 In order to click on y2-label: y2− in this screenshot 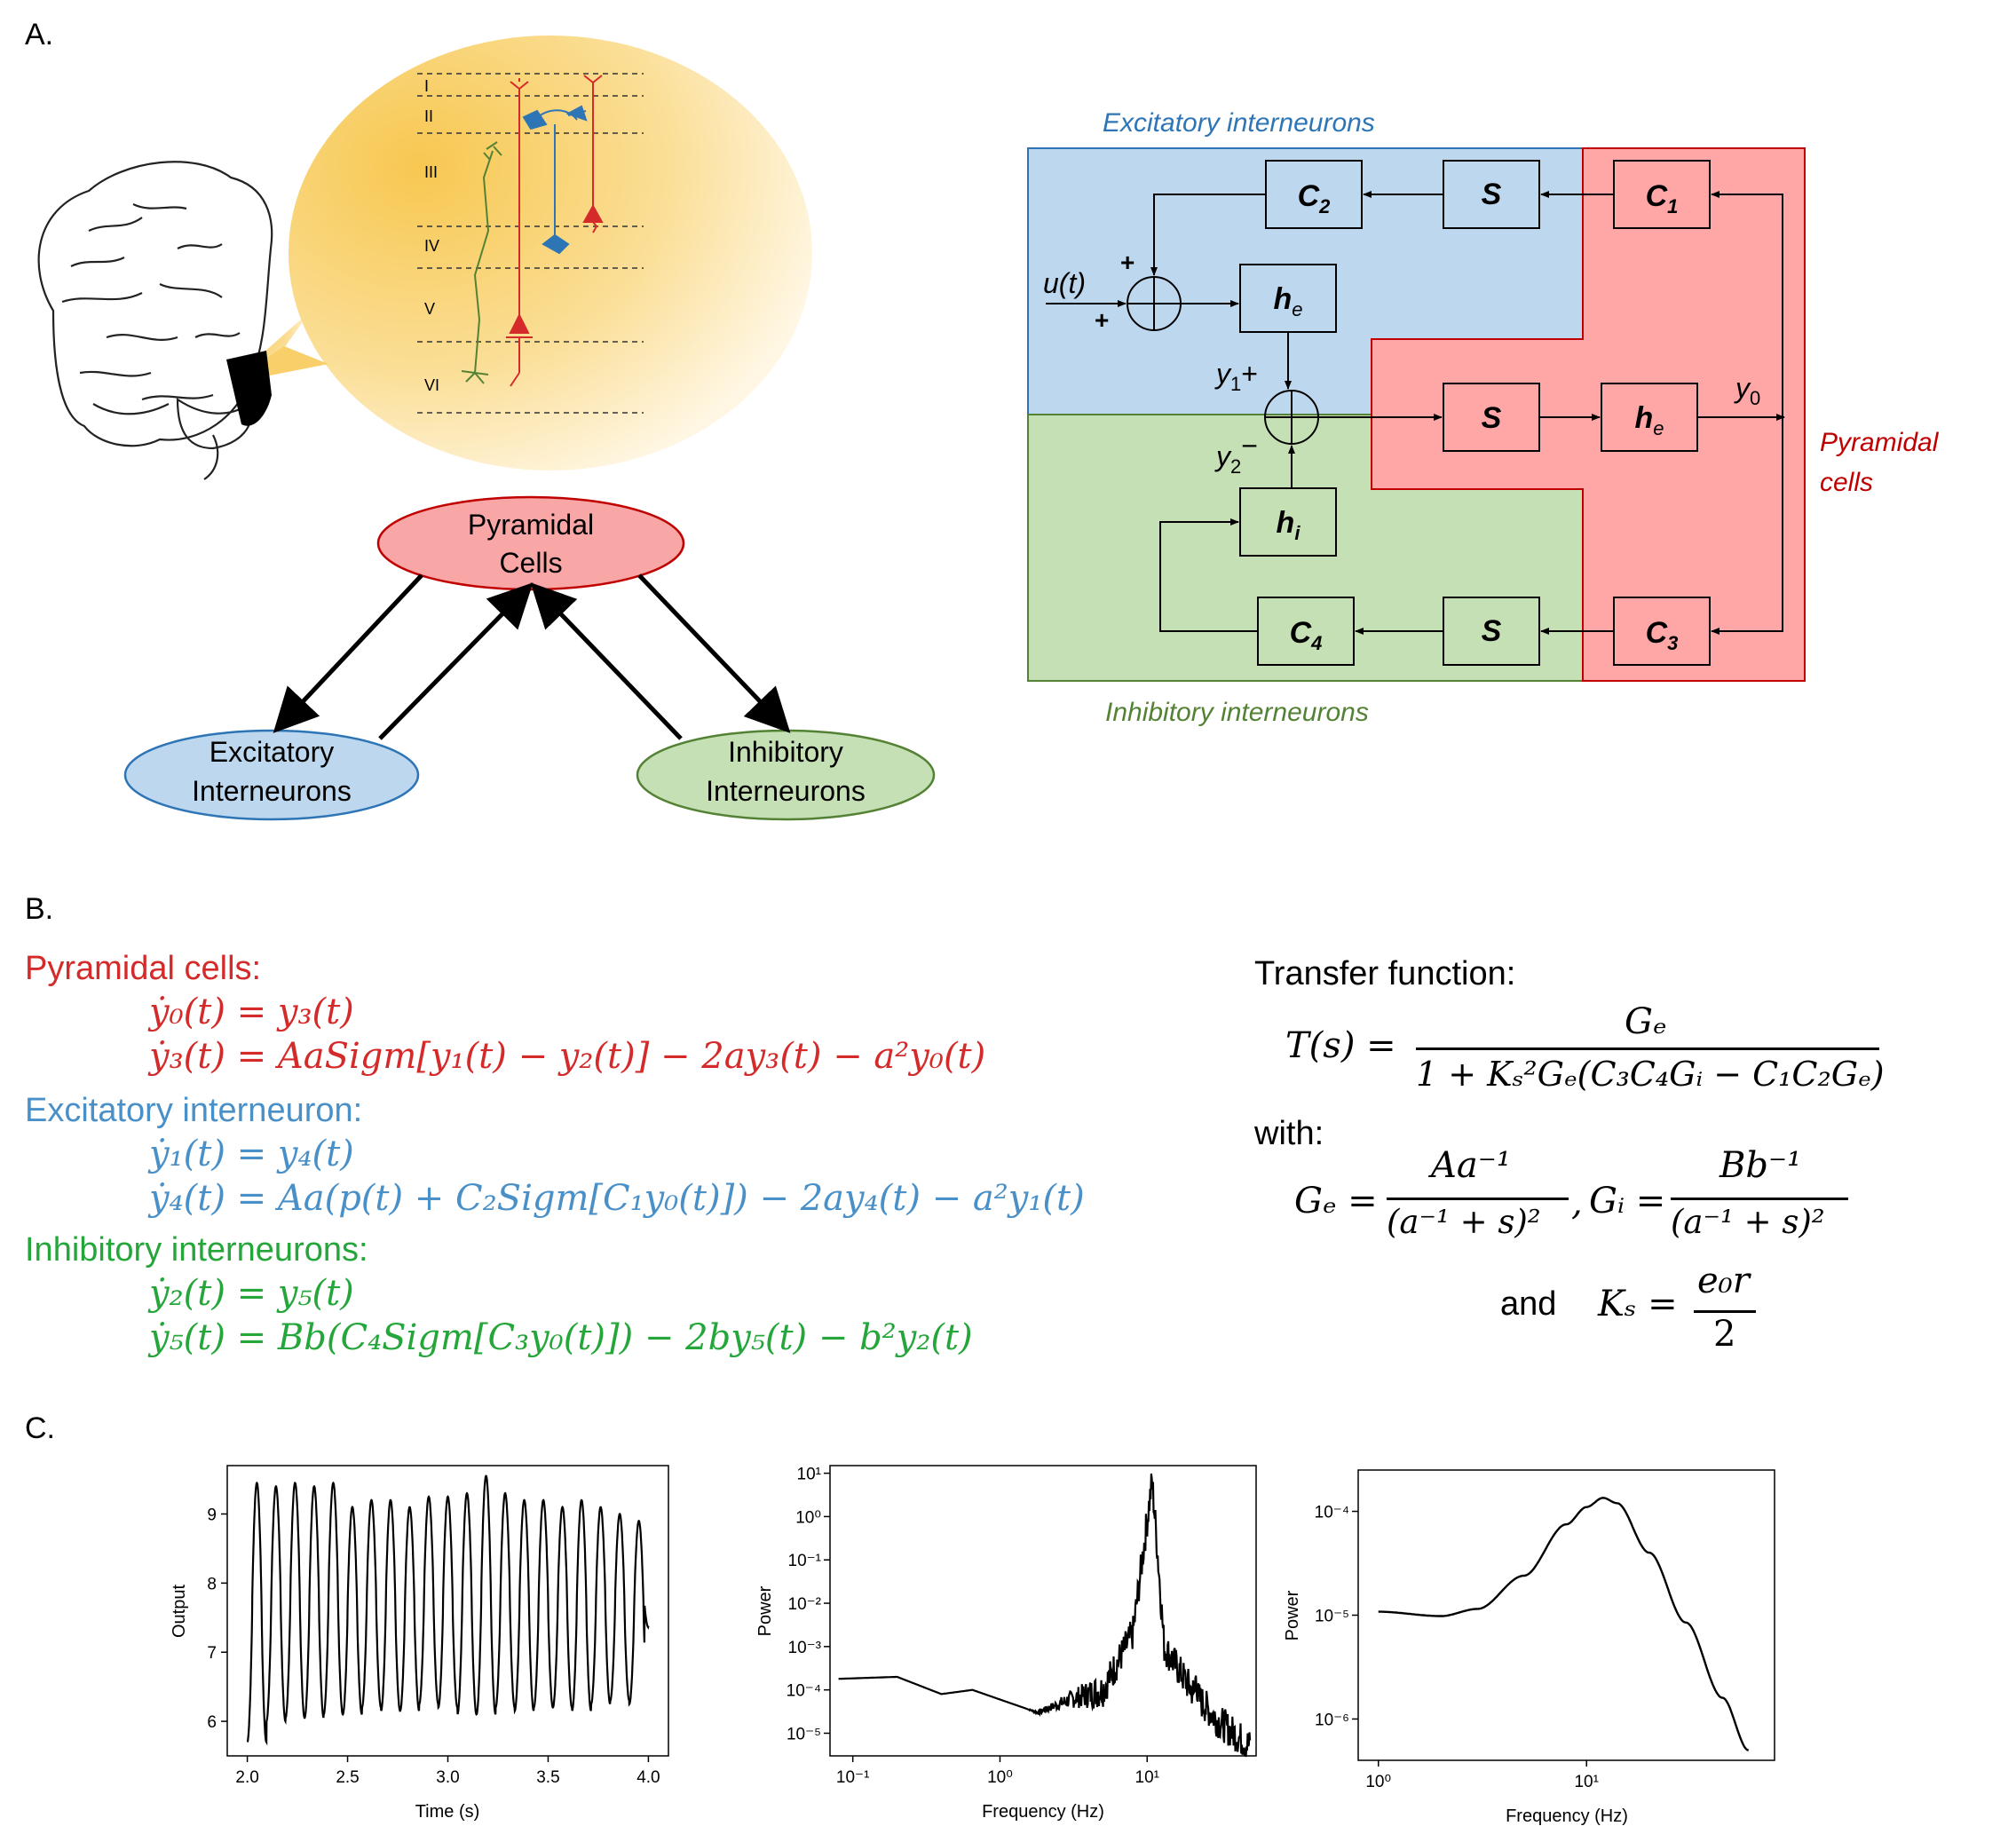, I will do `click(1236, 454)`.